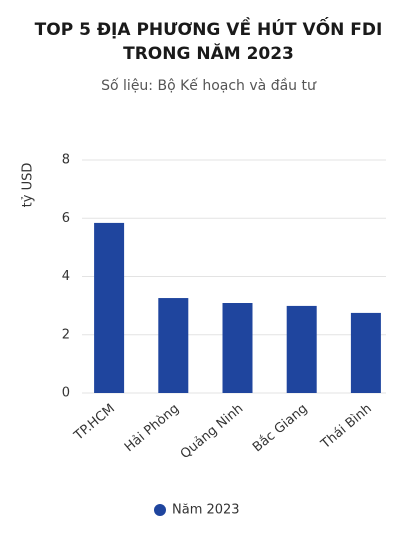 This screenshot has width=417, height=556. I want to click on legend-label: Năm 2023, so click(206, 510).